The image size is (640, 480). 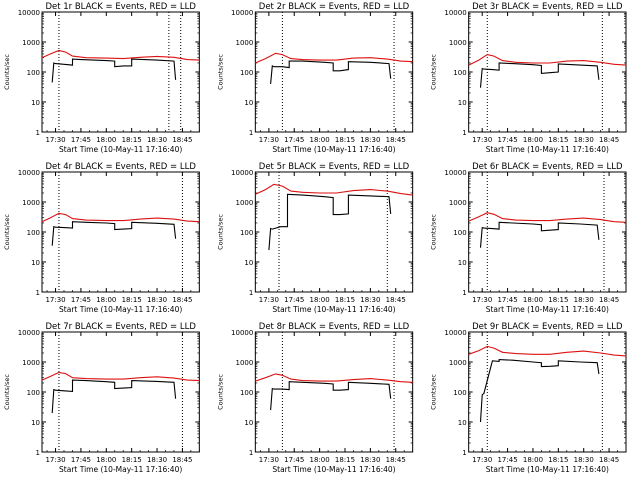 I want to click on chart-title: Det 2r BLACK = Events, RED = LLD, so click(x=334, y=7).